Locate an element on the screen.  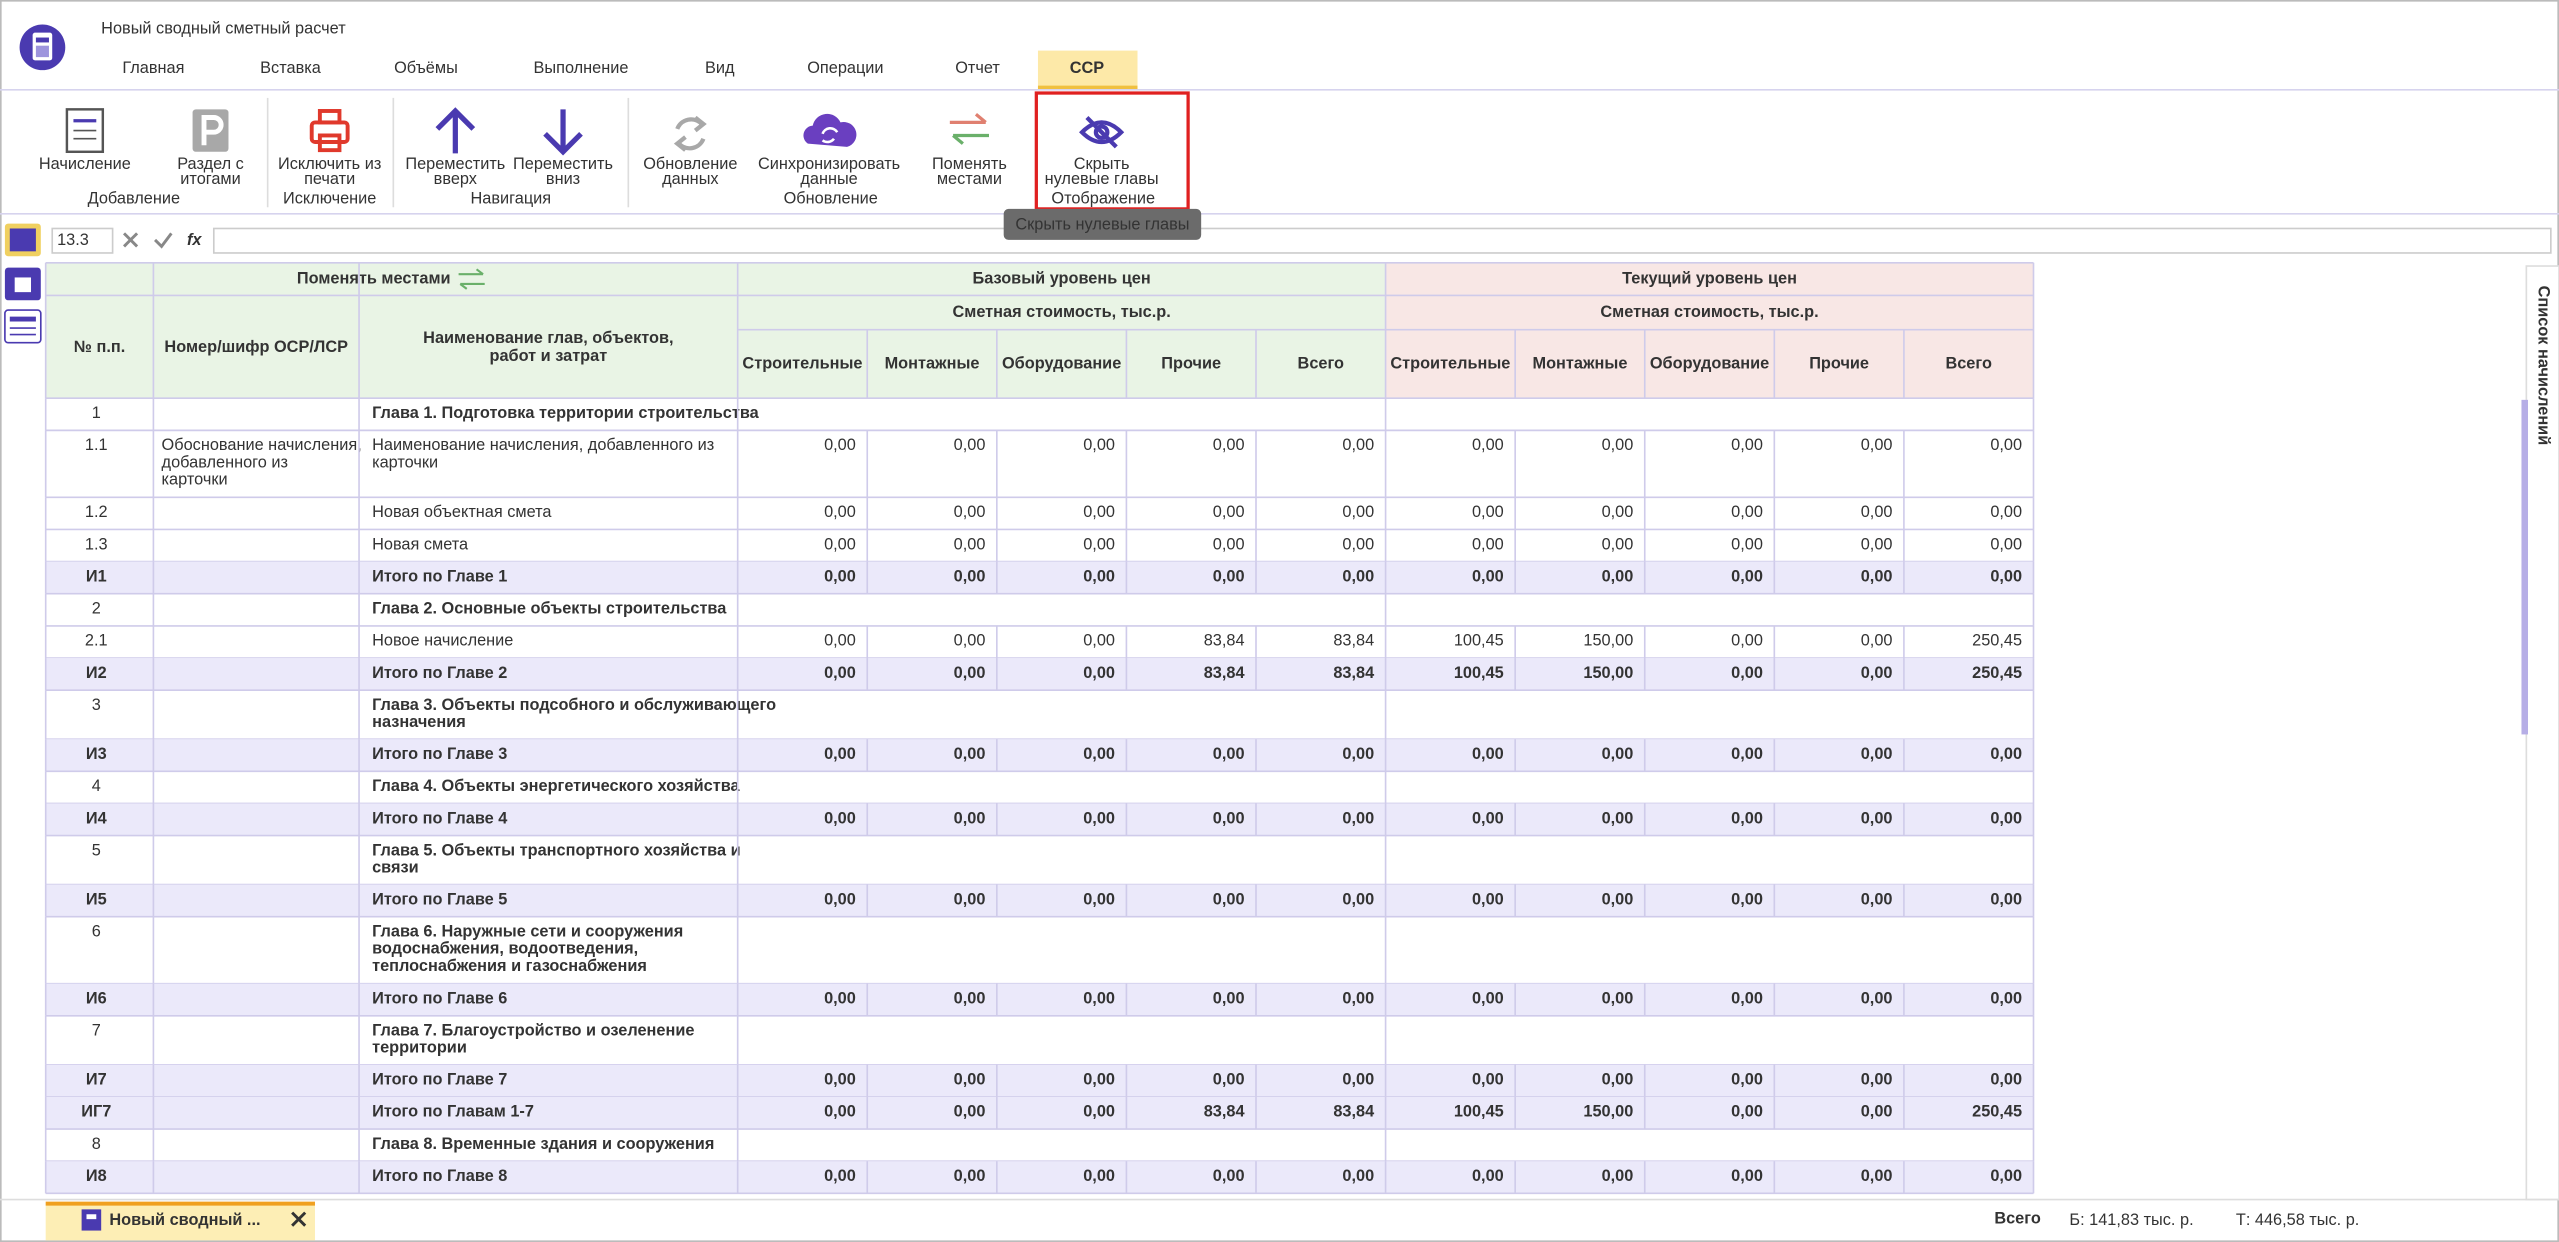
formula-input is located at coordinates (1382, 240).